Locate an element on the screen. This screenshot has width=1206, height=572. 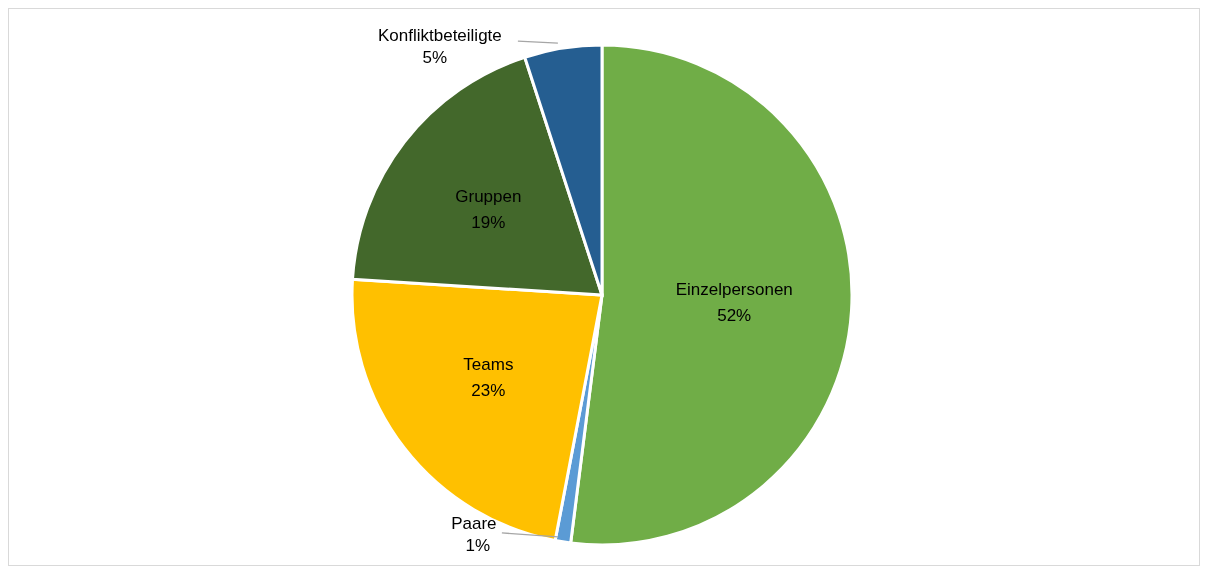
data-label: 23% is located at coordinates (488, 391).